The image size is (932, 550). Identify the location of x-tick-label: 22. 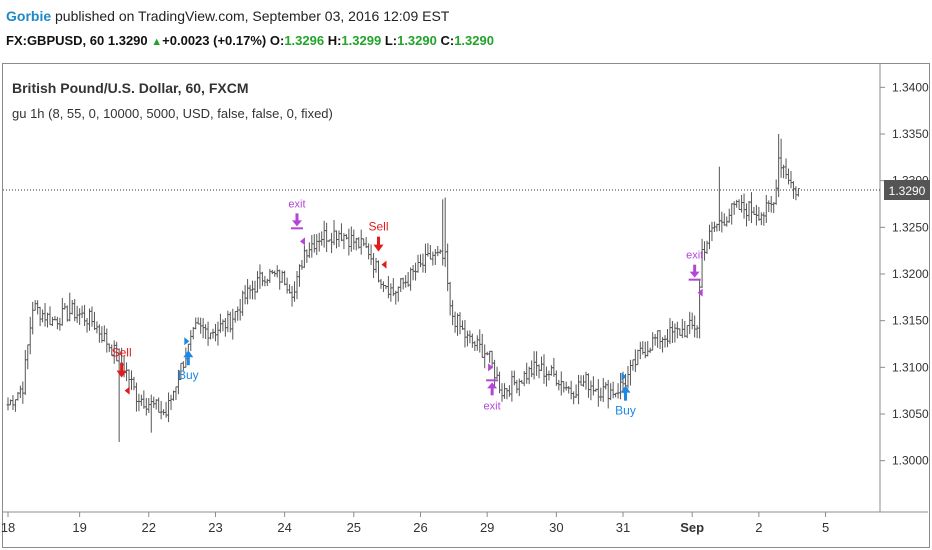
(149, 527).